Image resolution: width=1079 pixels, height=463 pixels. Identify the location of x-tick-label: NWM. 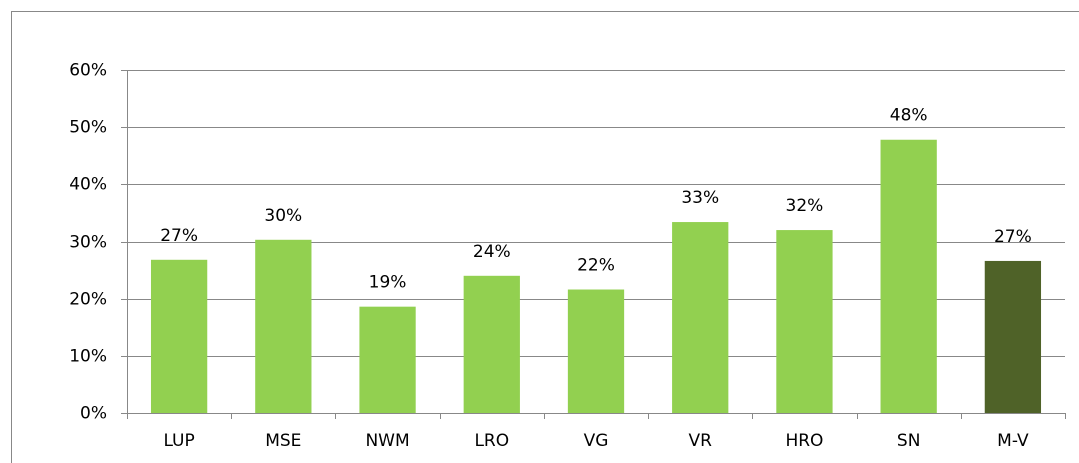
(387, 441).